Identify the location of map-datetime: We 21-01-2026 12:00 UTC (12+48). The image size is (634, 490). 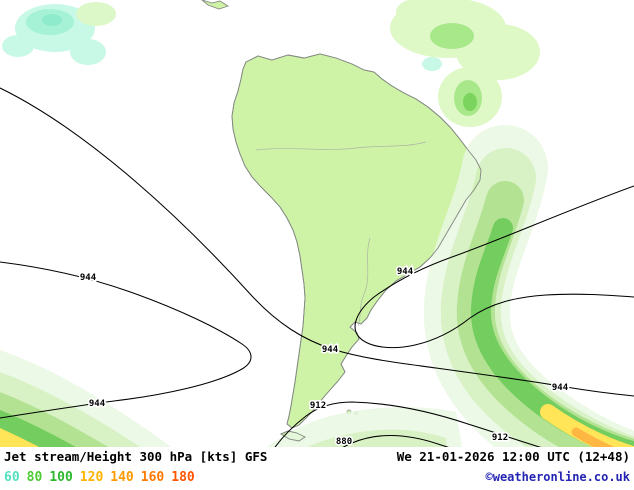
(513, 456).